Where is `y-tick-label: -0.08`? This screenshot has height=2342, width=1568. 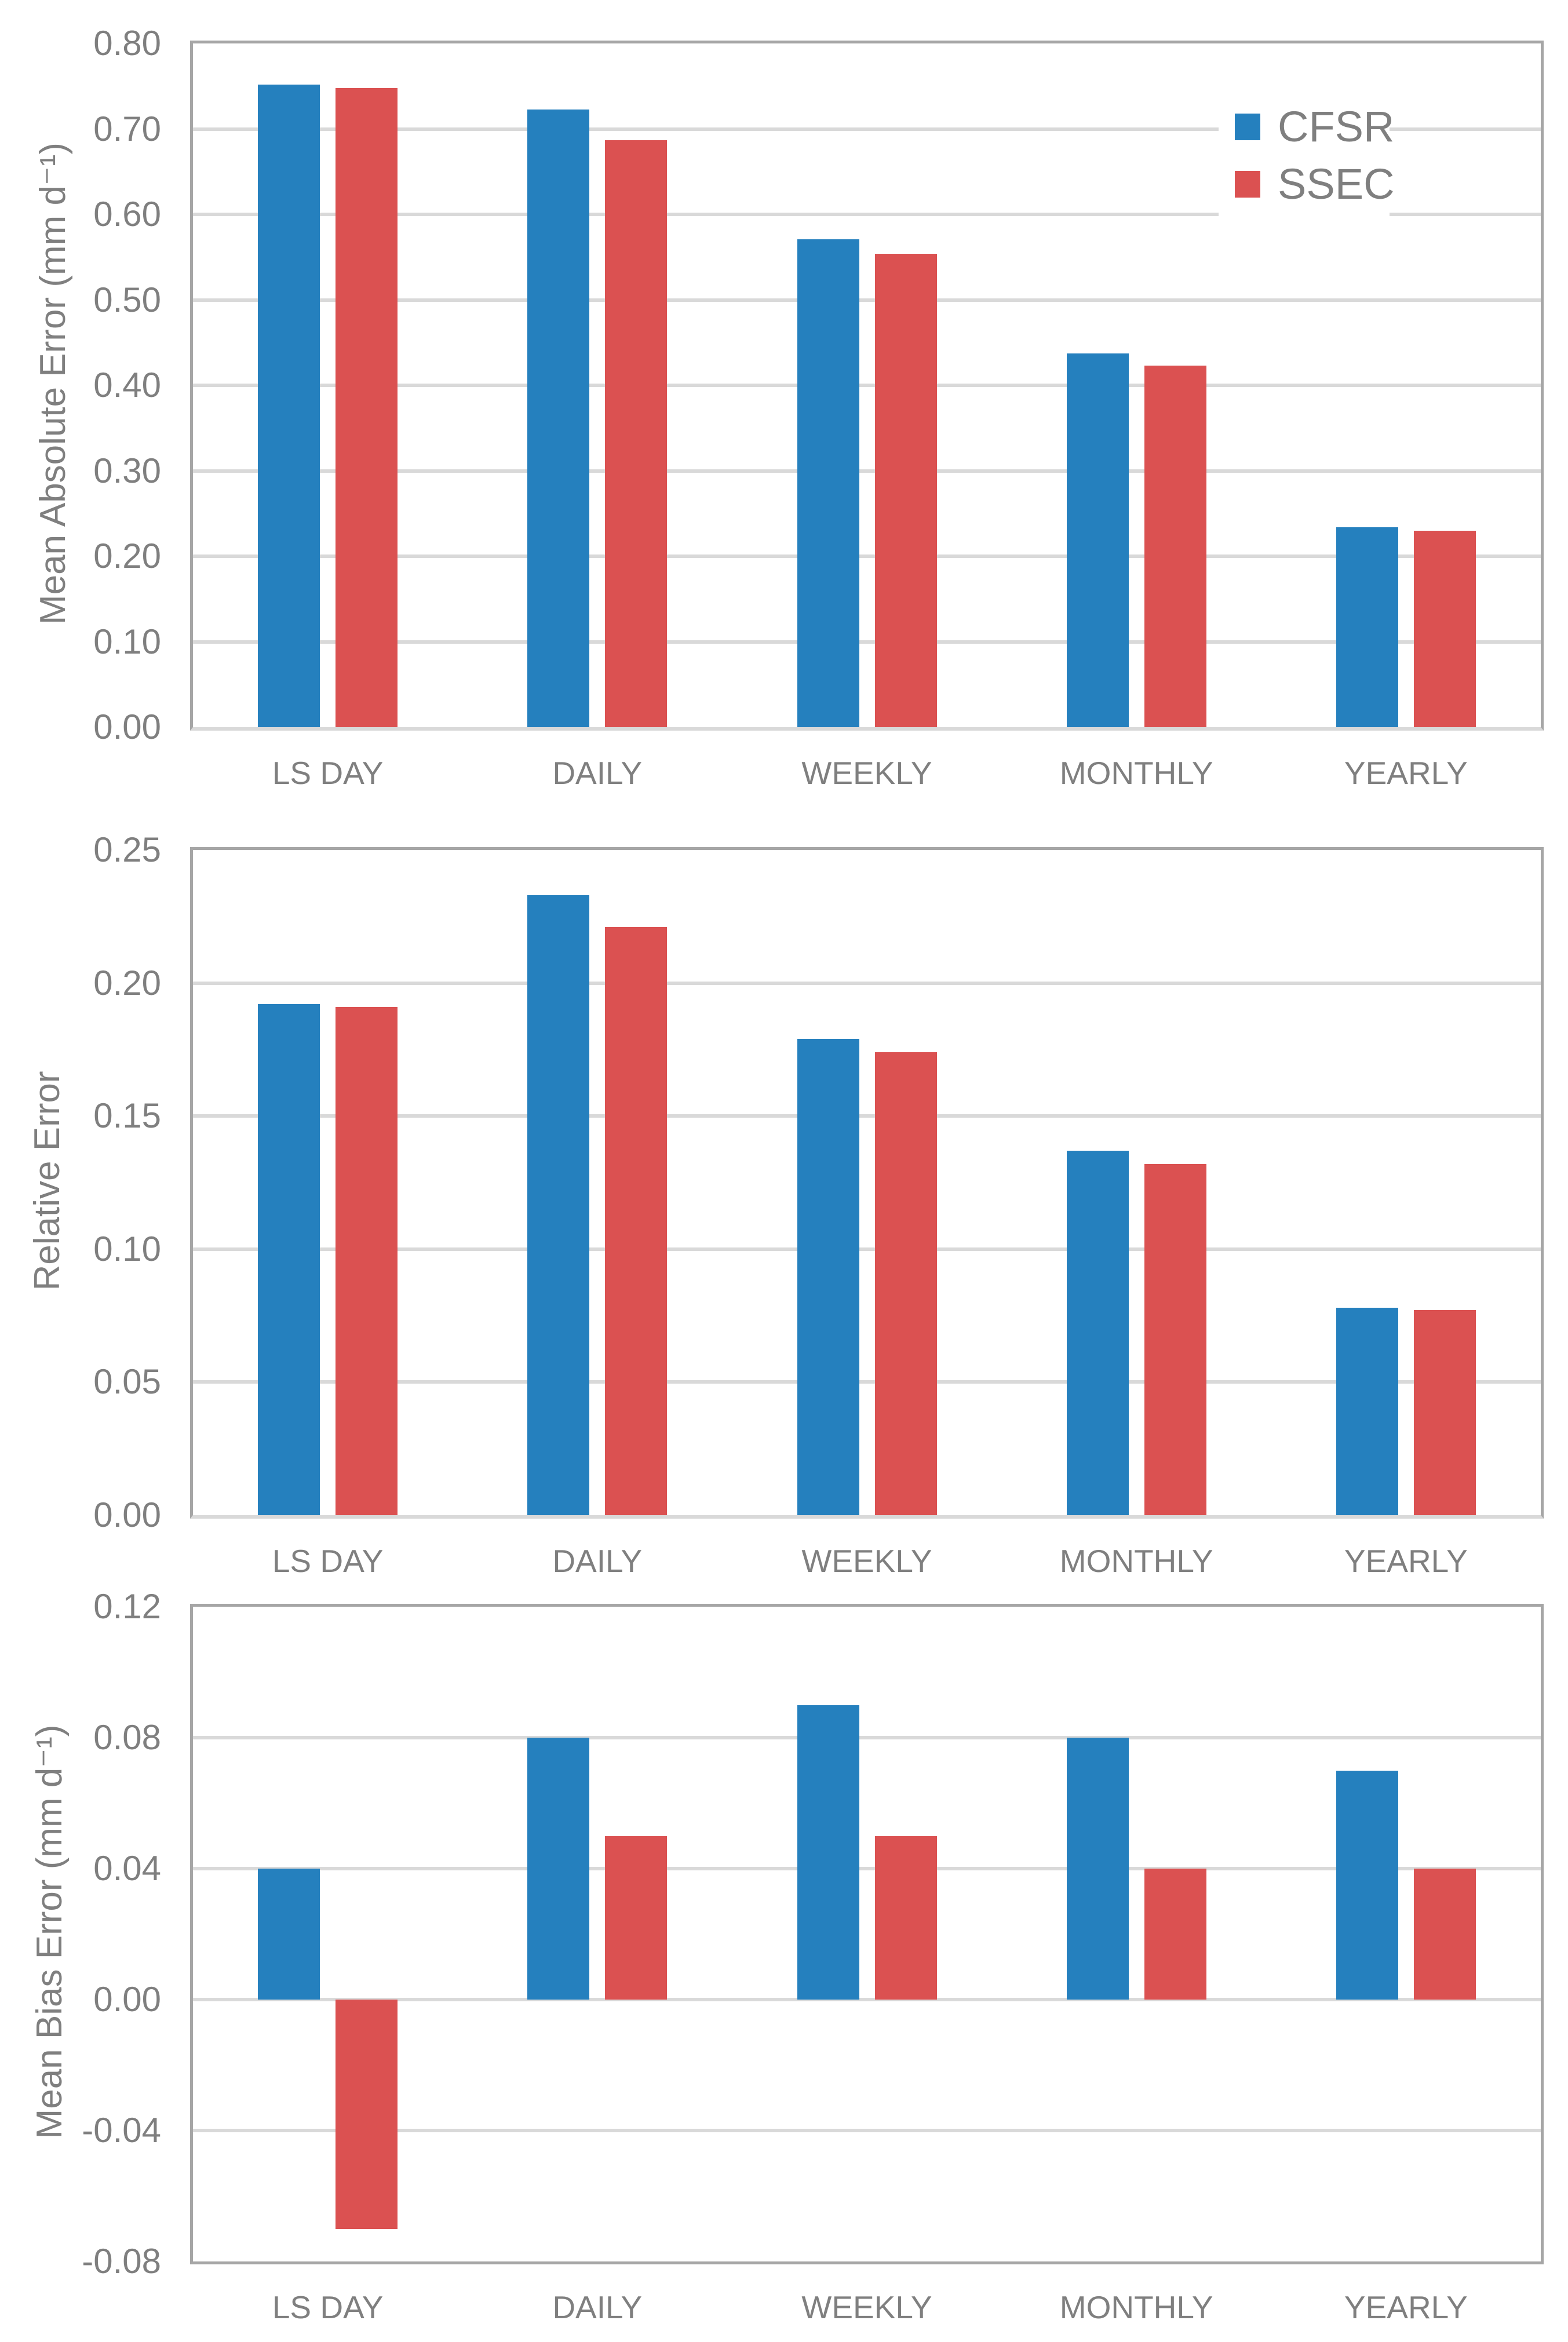 y-tick-label: -0.08 is located at coordinates (122, 2261).